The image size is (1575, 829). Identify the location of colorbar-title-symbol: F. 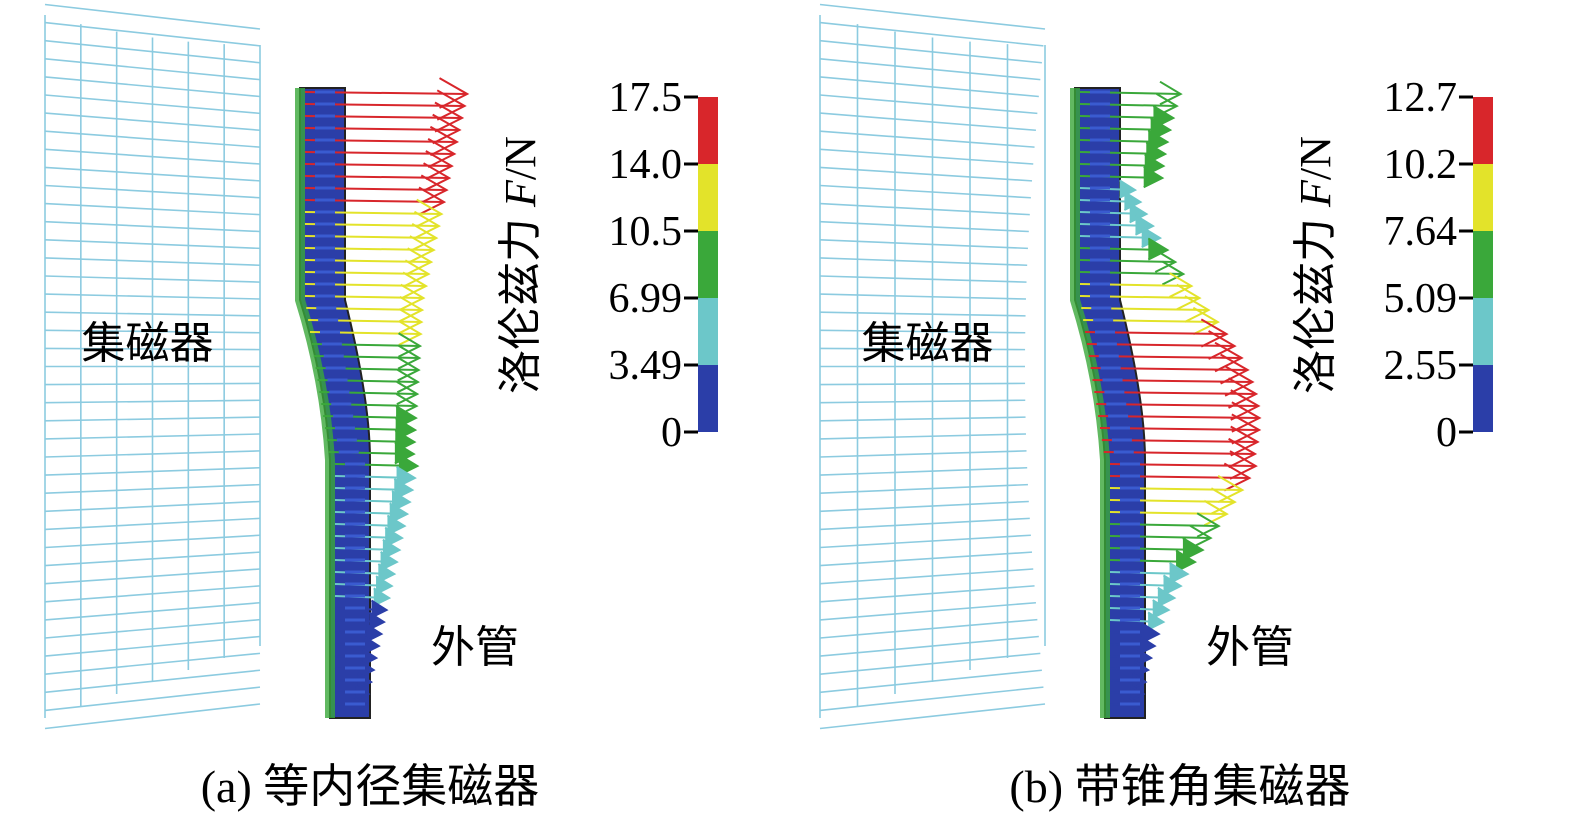
(520, 193).